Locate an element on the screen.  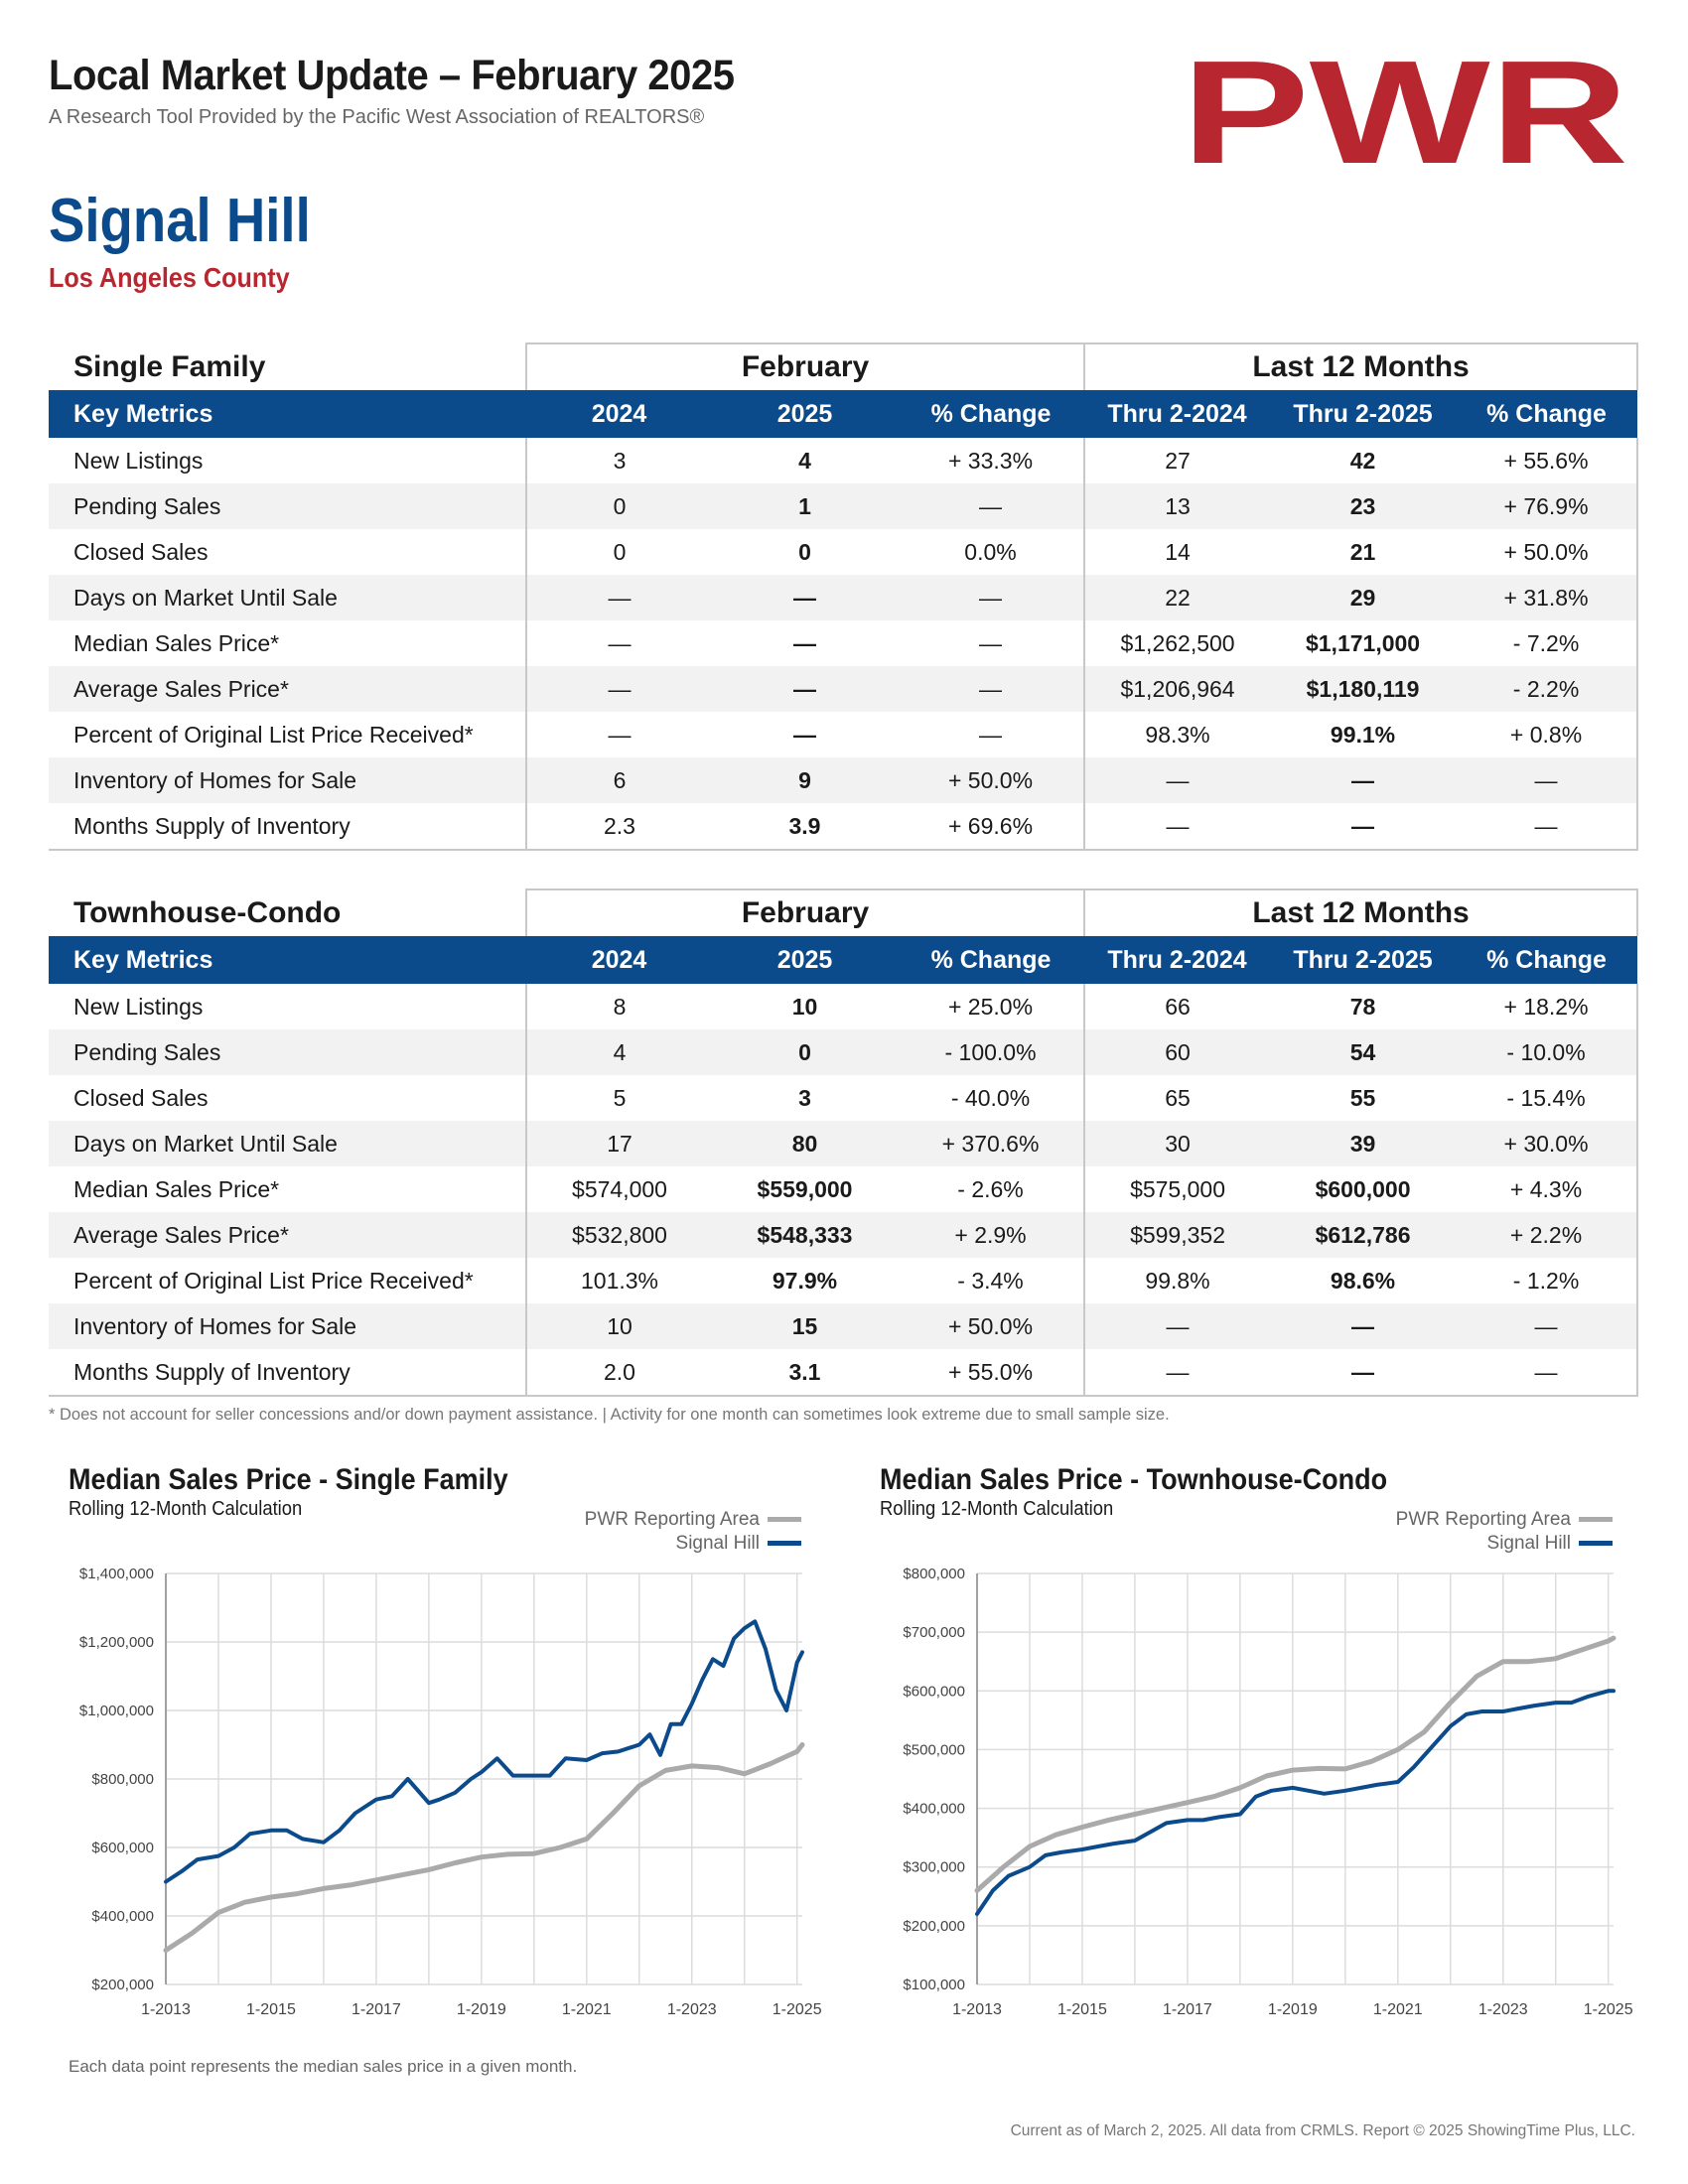
x-tick-label: 1-2017 is located at coordinates (376, 2009).